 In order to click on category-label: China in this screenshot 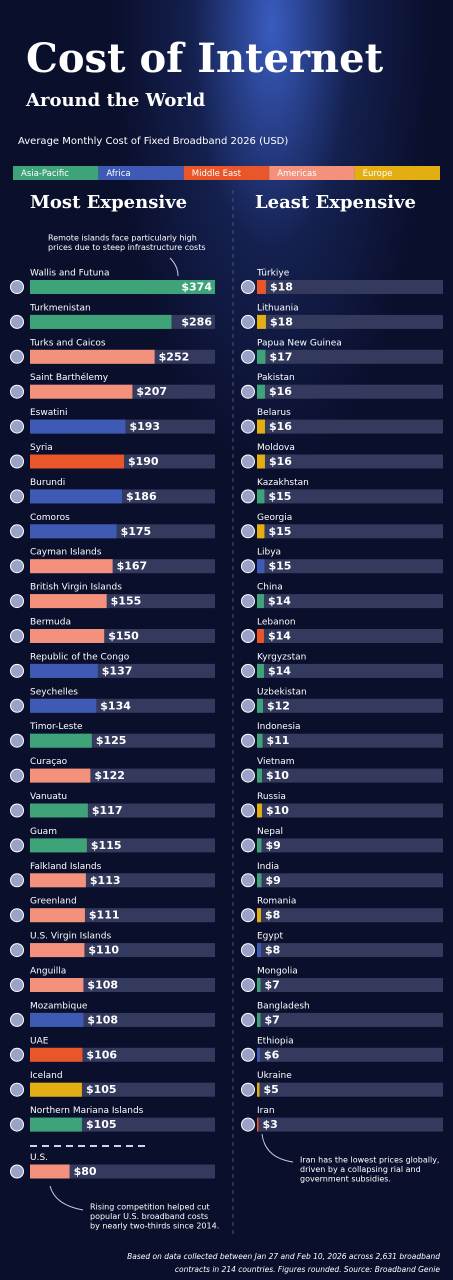, I will do `click(270, 588)`.